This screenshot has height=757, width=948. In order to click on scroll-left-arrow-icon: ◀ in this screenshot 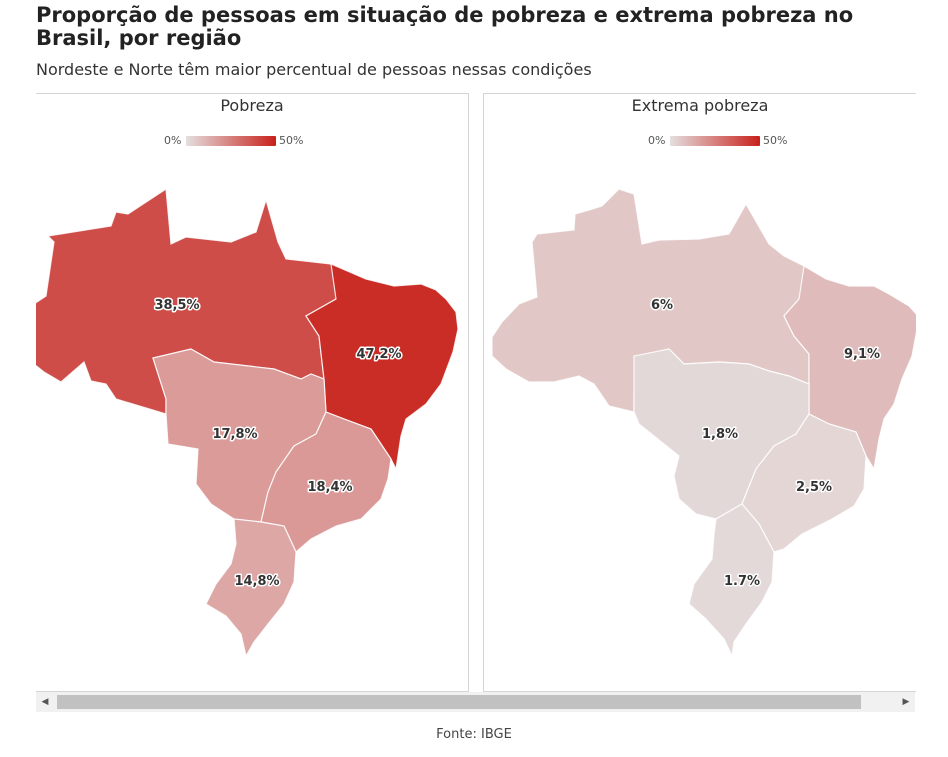, I will do `click(45, 702)`.